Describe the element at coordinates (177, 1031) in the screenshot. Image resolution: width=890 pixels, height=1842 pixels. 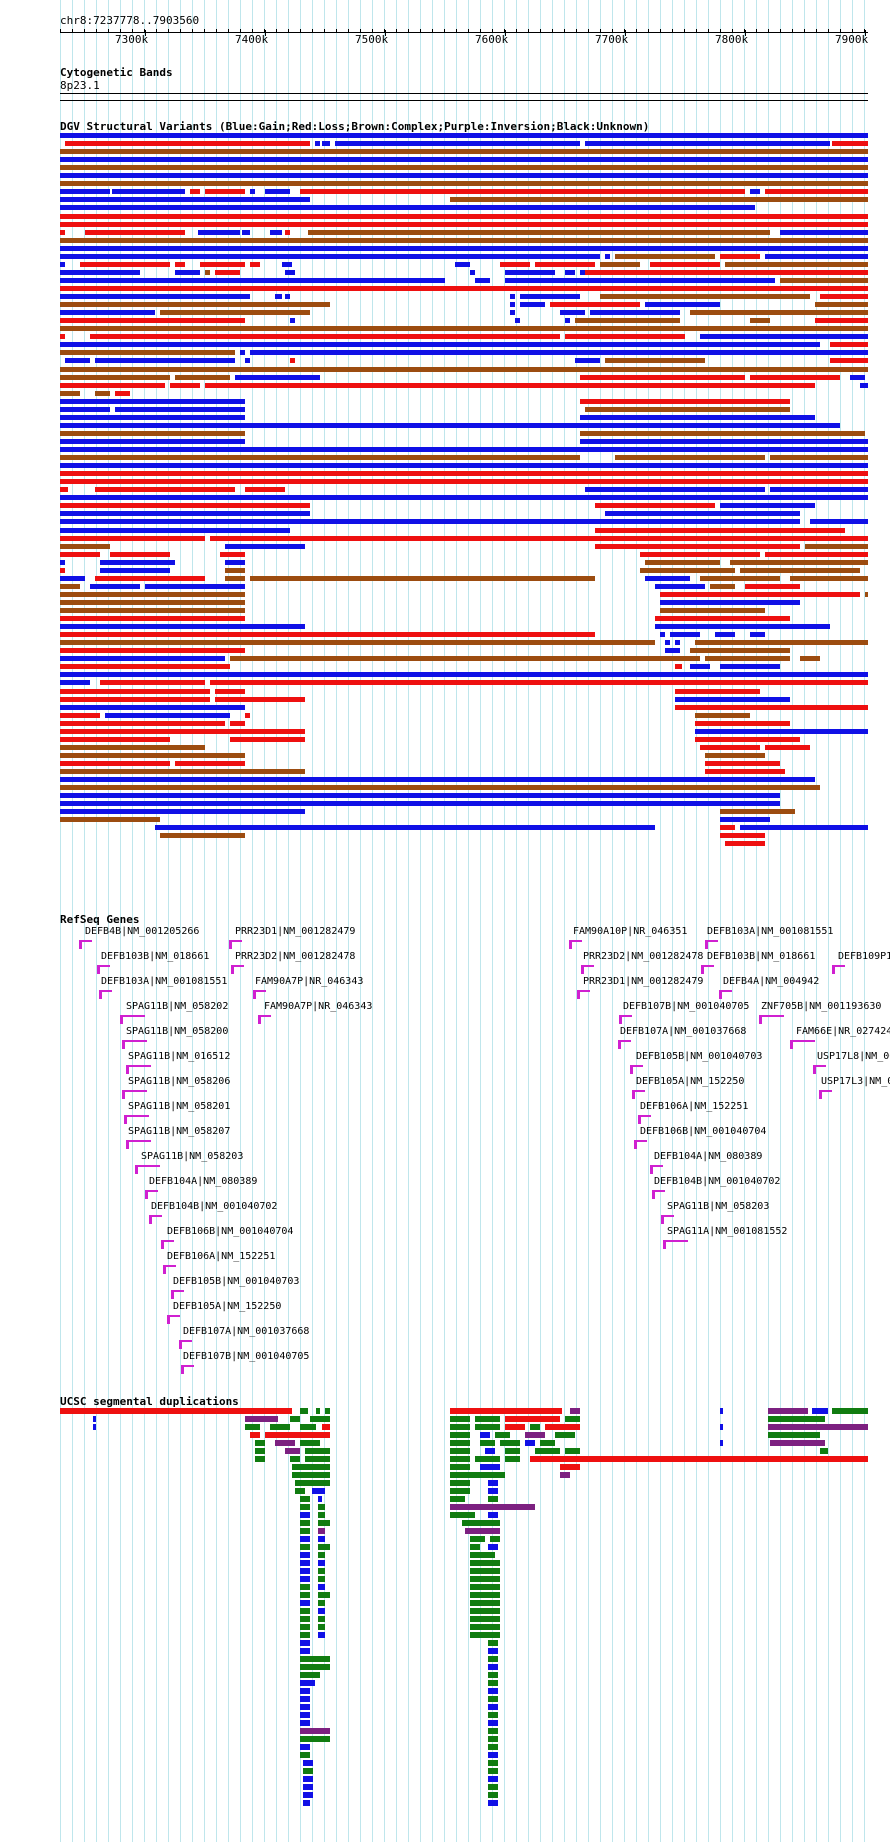
I see `gene-label: SPAG11B|NM_058200` at that location.